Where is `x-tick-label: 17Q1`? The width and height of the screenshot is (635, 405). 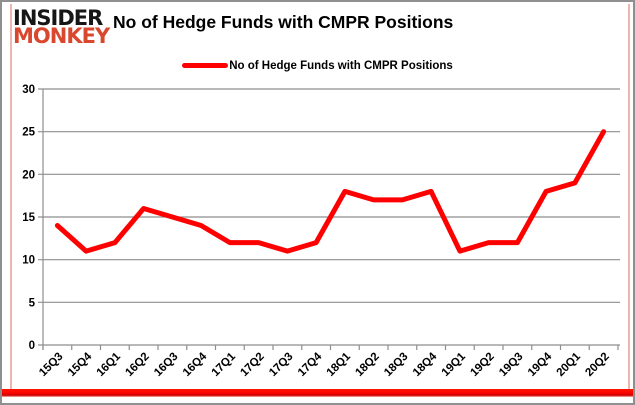 x-tick-label: 17Q1 is located at coordinates (224, 364).